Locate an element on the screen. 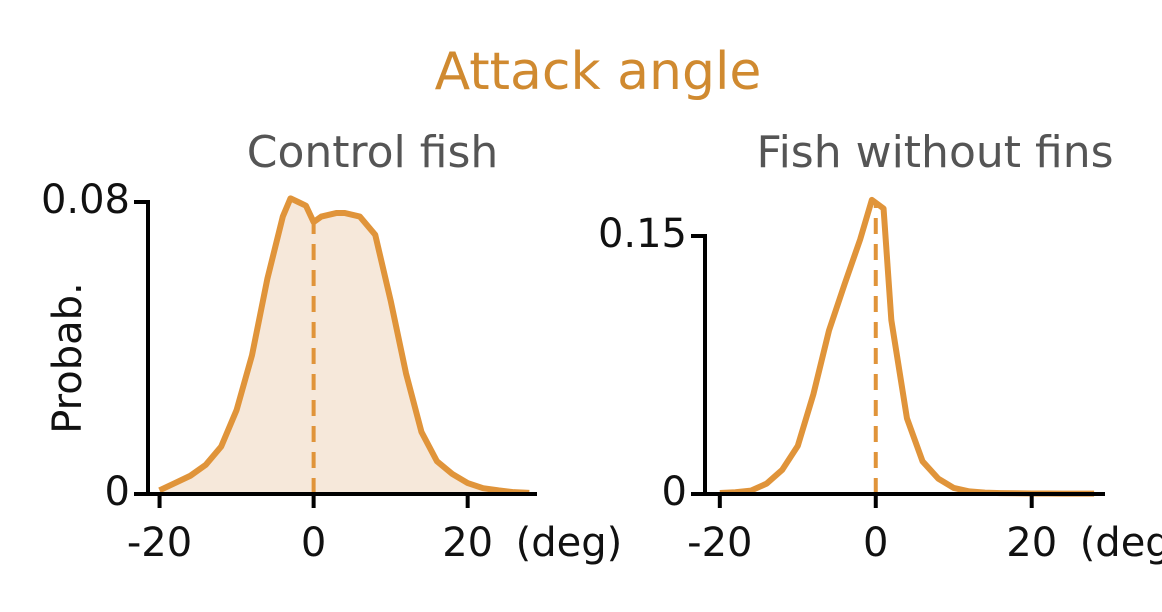 The image size is (1162, 612). y-axis-label: Probab. is located at coordinates (68, 357).